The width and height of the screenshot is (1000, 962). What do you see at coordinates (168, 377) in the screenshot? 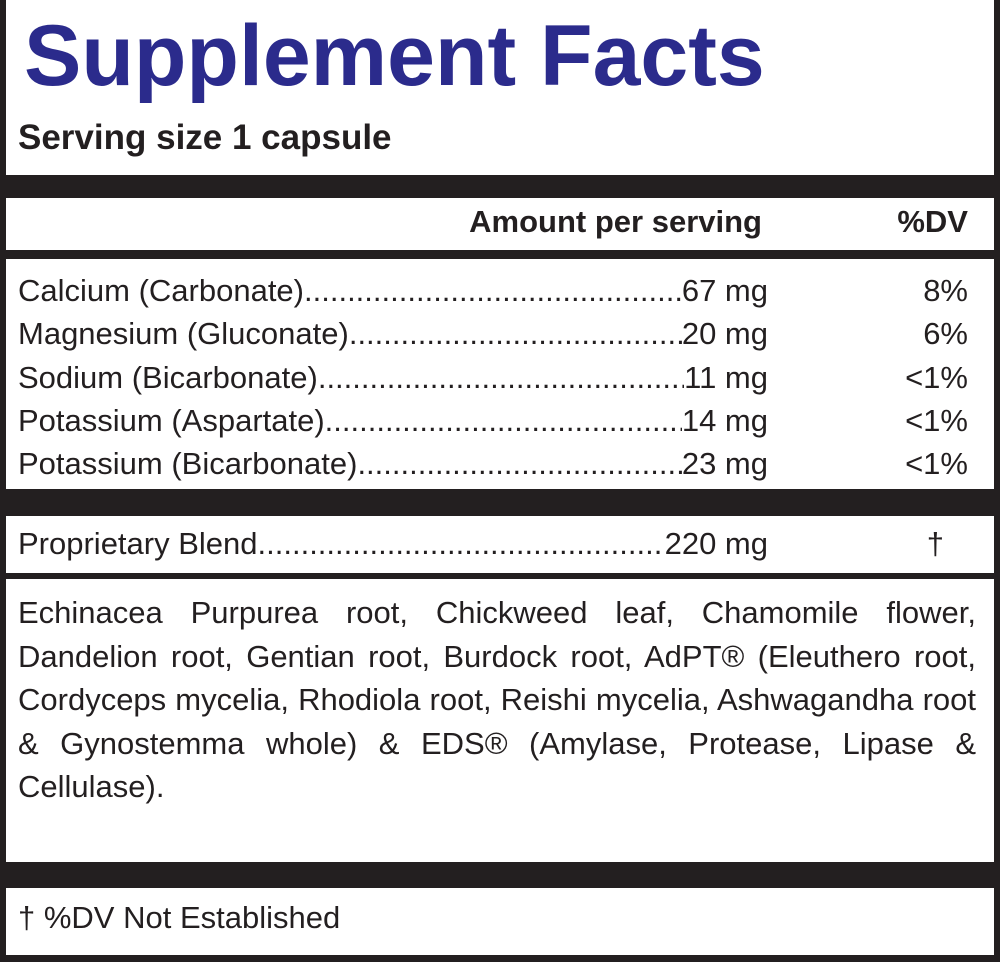
I see `nutrient-name: Sodium (Bicarbonate)` at bounding box center [168, 377].